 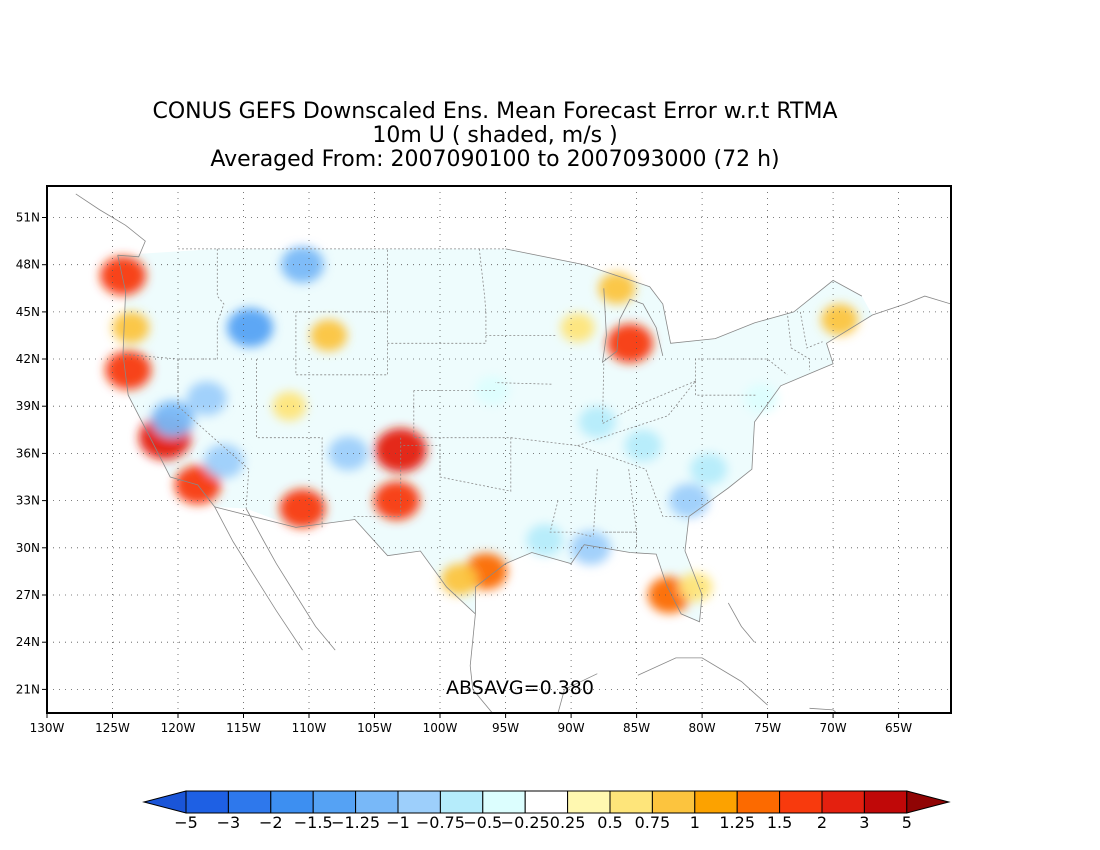 What do you see at coordinates (28, 595) in the screenshot?
I see `lat-tick-label: 27N` at bounding box center [28, 595].